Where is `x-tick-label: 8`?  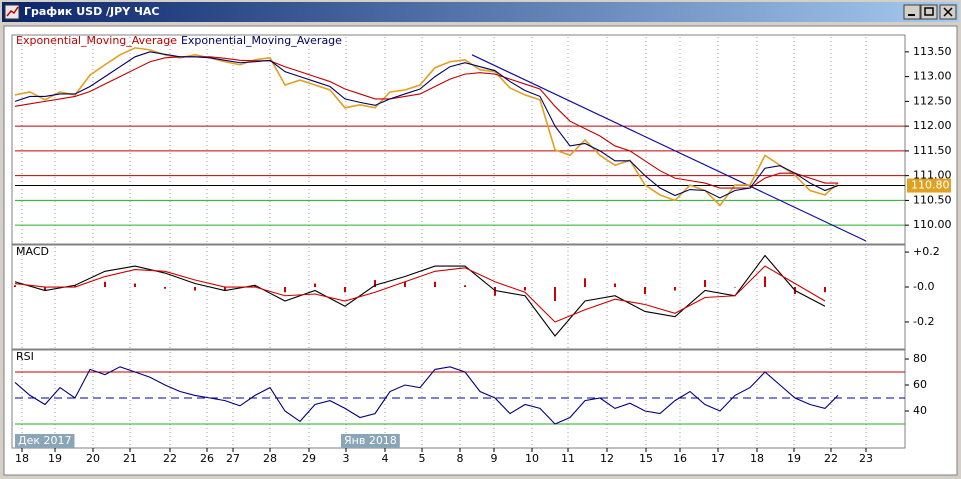
x-tick-label: 8 is located at coordinates (460, 458).